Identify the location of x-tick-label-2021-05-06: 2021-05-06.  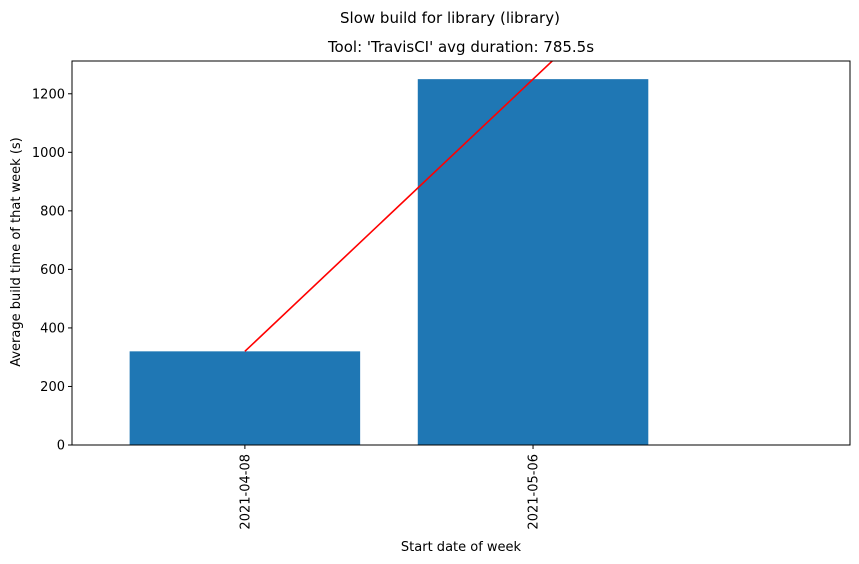
(534, 492).